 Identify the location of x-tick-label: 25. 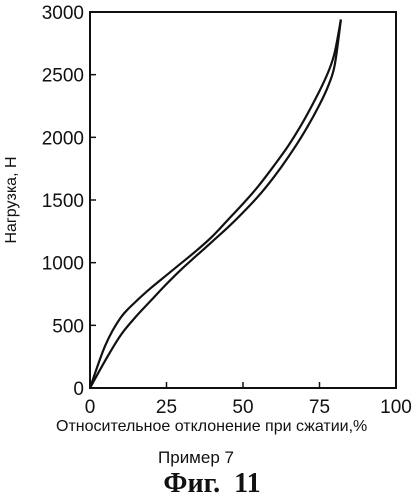
(166, 407).